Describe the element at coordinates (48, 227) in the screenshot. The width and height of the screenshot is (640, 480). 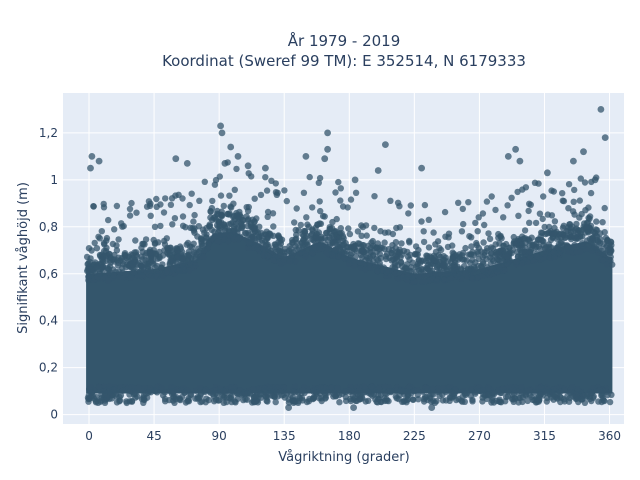
I see `y-tick-label: 0,8` at that location.